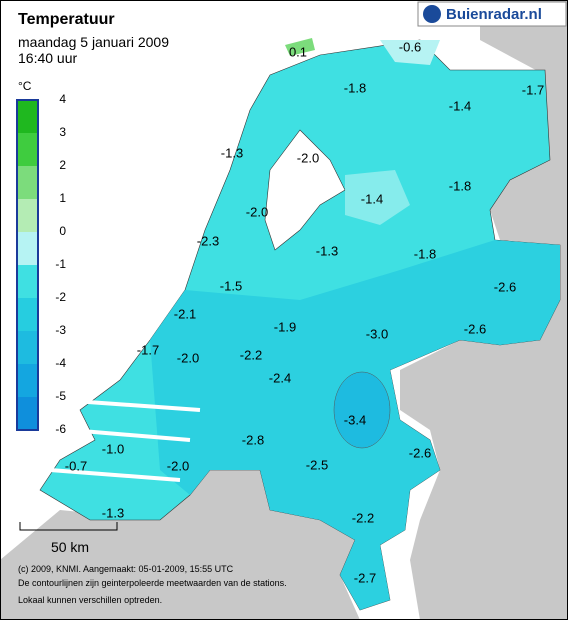 This screenshot has width=568, height=625. I want to click on ijsselmeer, so click(305, 190).